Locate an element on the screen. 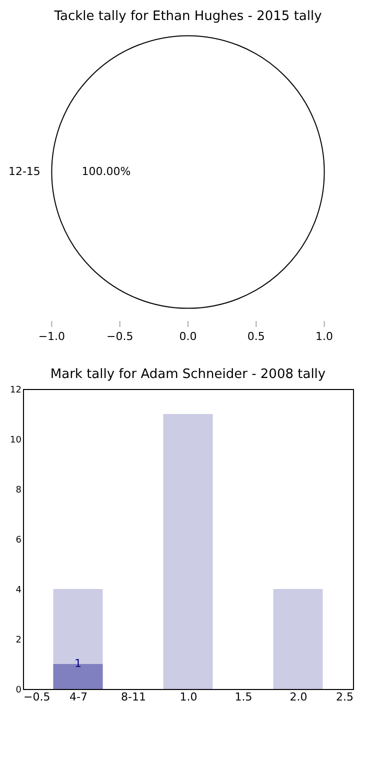 This screenshot has width=390, height=780. y-tick-label: 6 is located at coordinates (19, 541).